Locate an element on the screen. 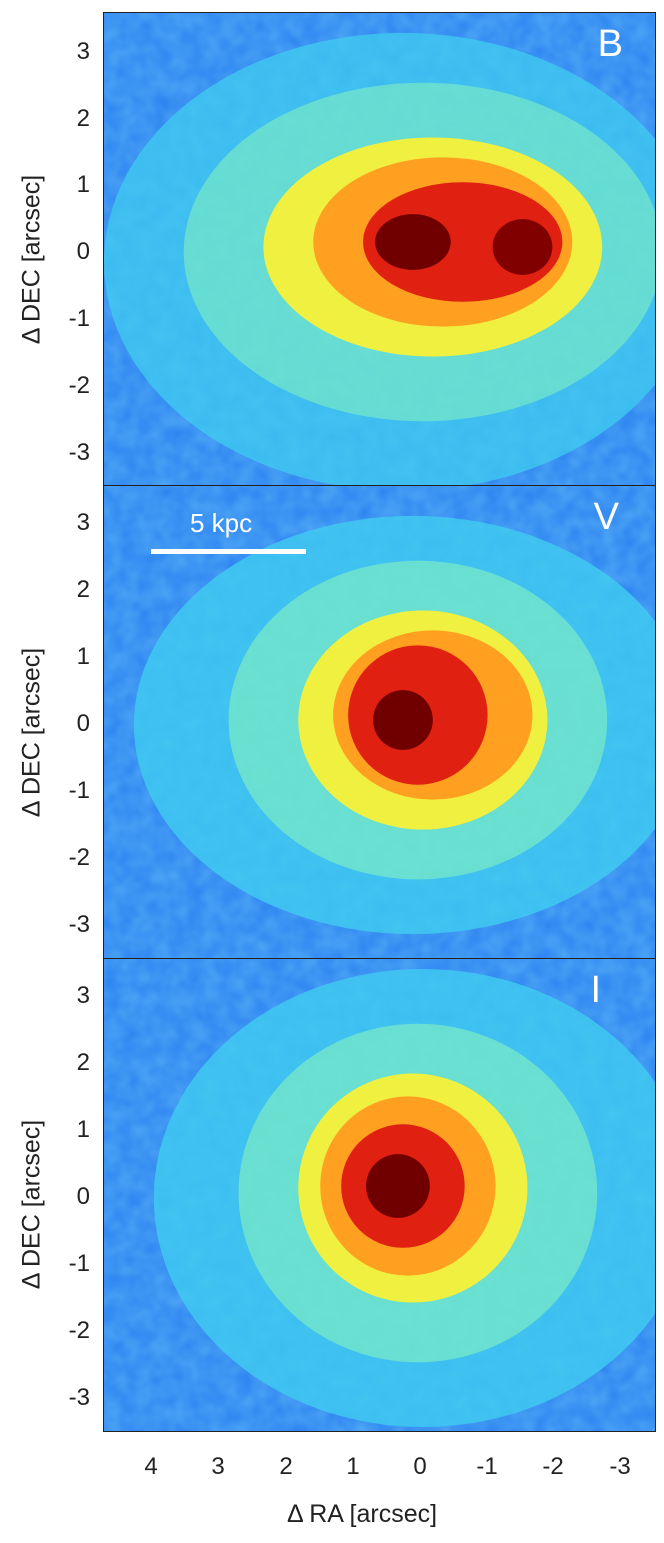  band-label-b: B is located at coordinates (610, 44).